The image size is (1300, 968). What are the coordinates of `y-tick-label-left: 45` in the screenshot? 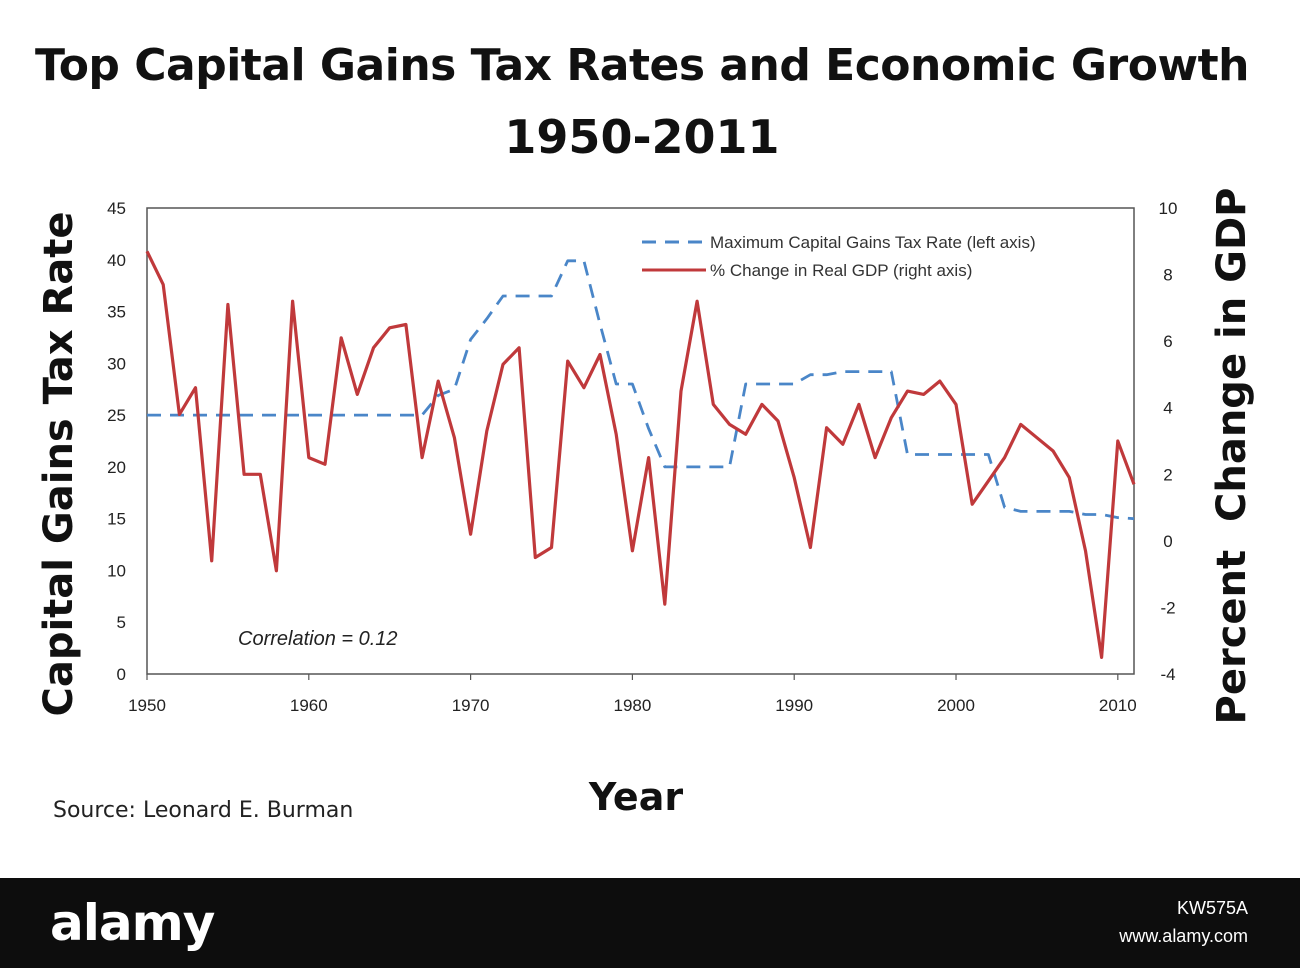 It's located at (116, 208).